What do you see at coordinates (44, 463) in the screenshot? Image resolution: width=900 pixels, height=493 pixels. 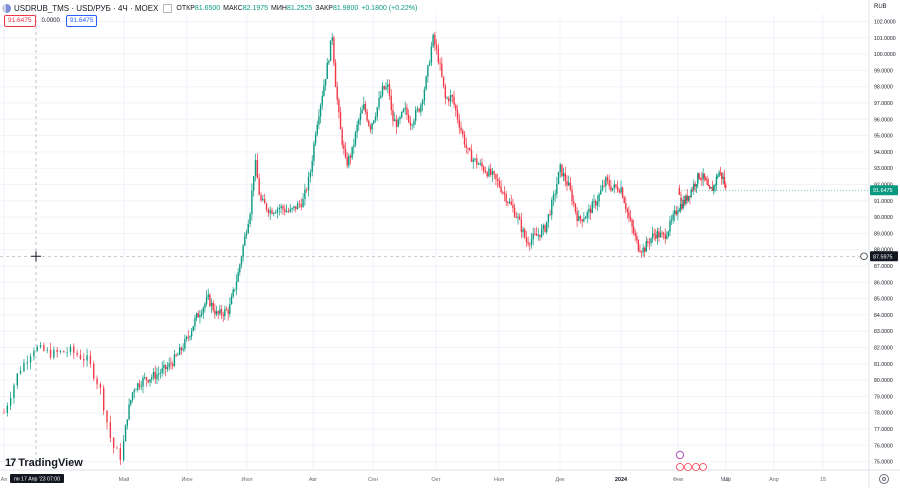 I see `tradingview-logo: 17 TradingView` at bounding box center [44, 463].